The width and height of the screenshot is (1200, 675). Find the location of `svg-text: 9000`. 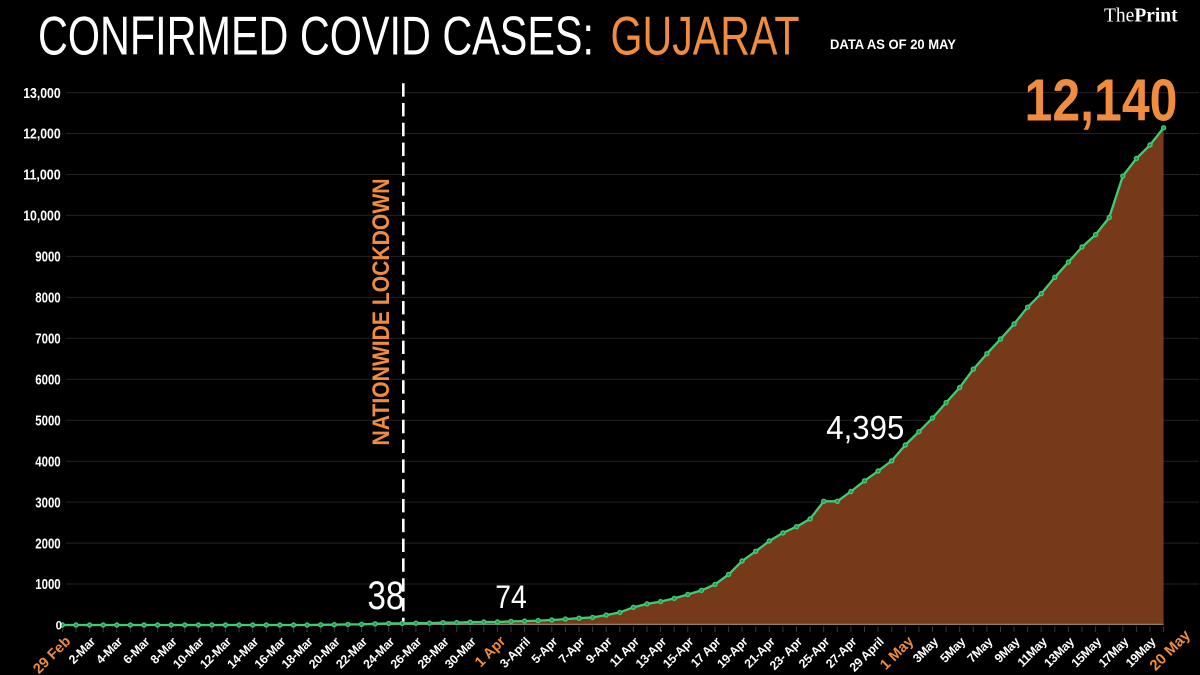

svg-text: 9000 is located at coordinates (48, 257).